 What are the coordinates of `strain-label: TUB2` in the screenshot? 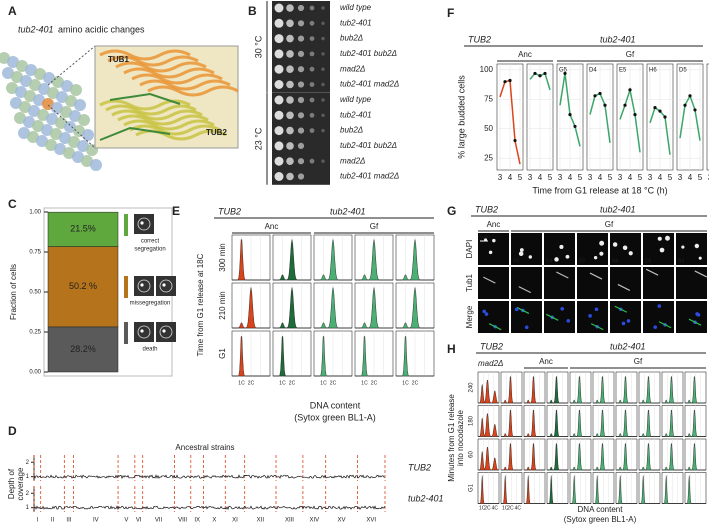 It's located at (419, 467).